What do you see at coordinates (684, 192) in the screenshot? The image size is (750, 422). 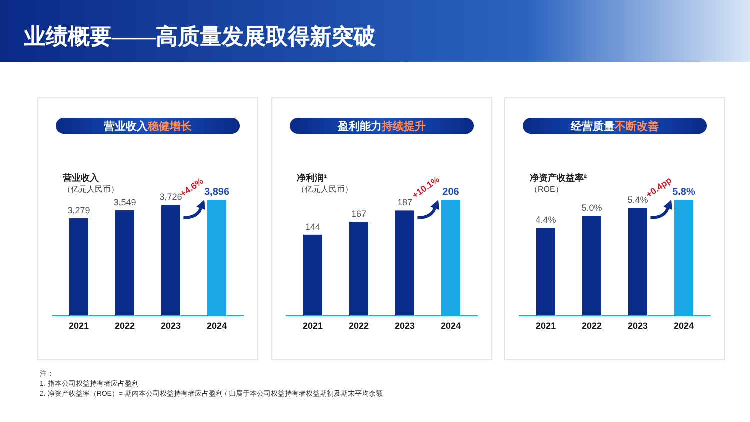 I see `data-label: 5.8%` at bounding box center [684, 192].